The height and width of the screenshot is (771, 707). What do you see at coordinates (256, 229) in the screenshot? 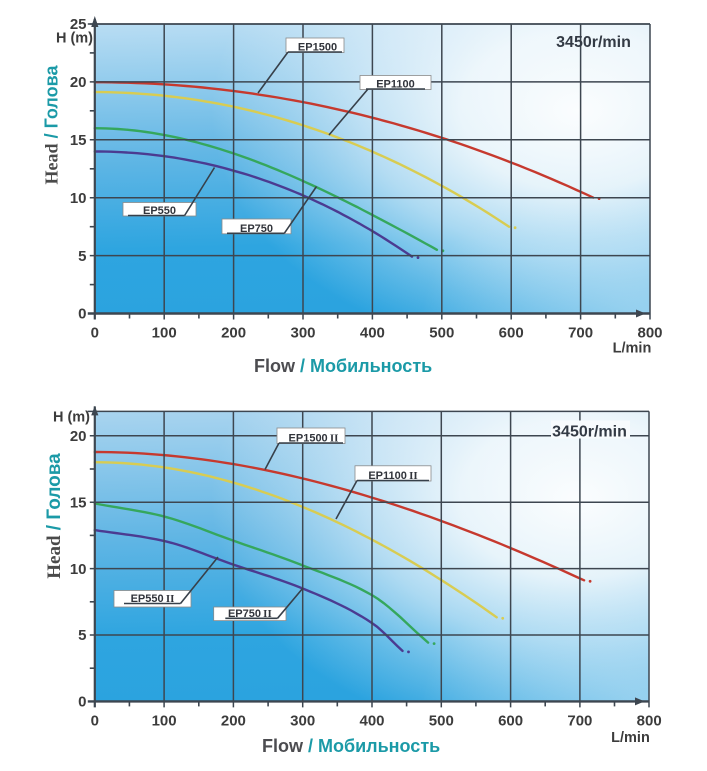
I see `svg-text: EP750` at bounding box center [256, 229].